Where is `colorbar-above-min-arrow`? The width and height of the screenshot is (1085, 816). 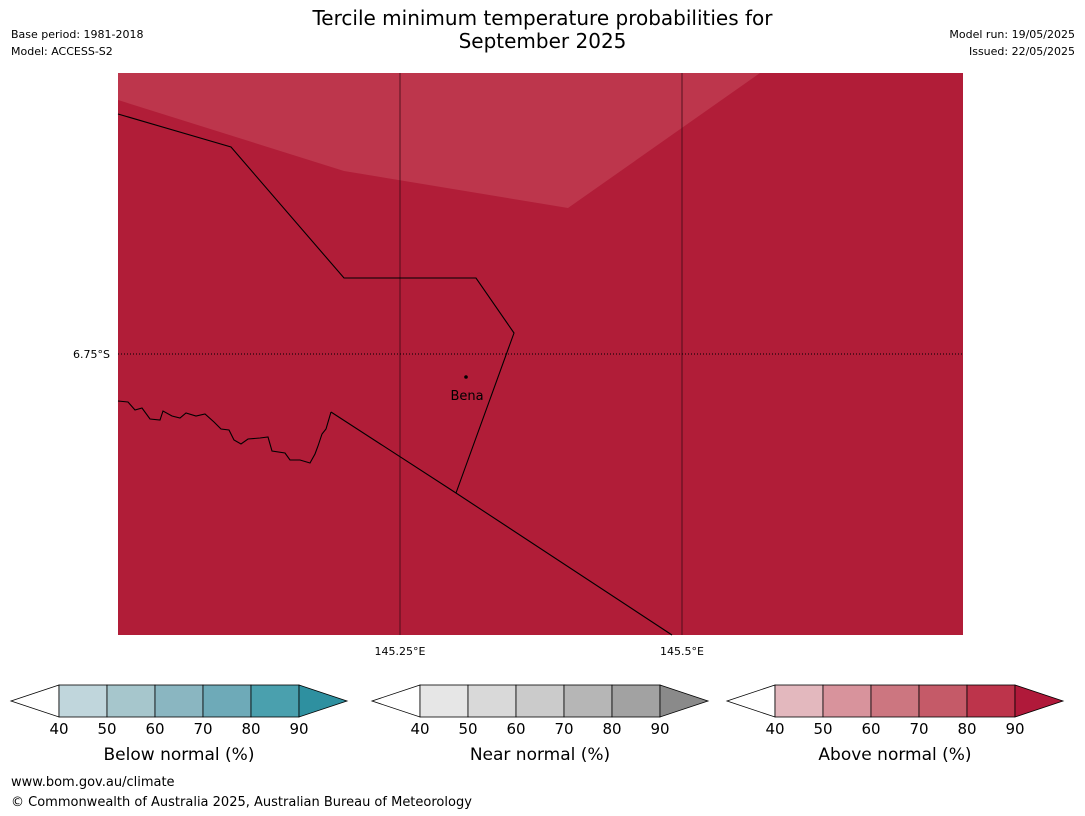
colorbar-above-min-arrow is located at coordinates (750, 701).